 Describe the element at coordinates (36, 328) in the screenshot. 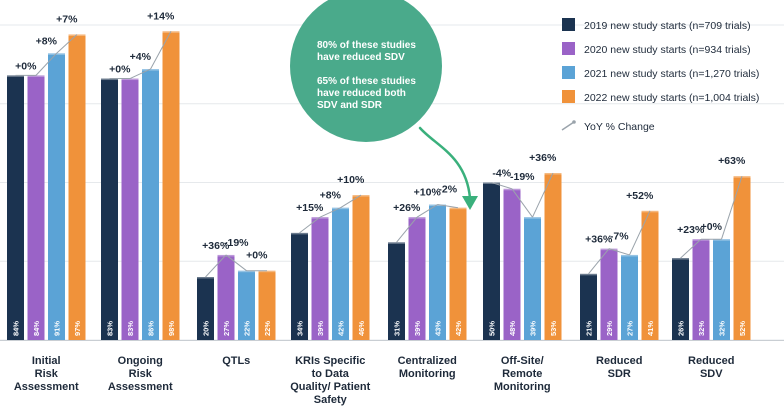

I see `bar-value-label: 84%` at that location.